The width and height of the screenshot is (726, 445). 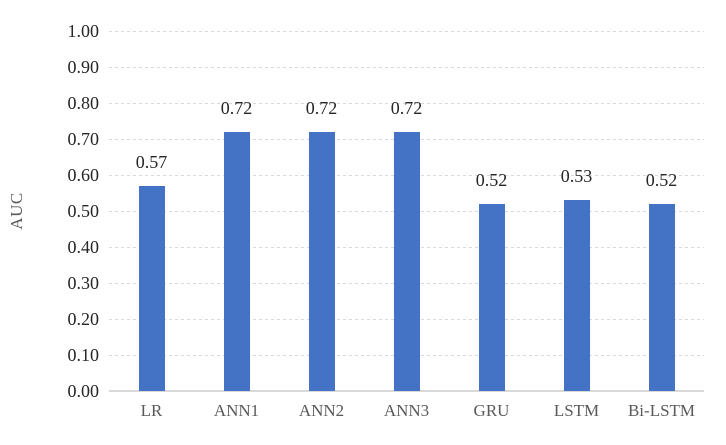 What do you see at coordinates (16, 211) in the screenshot?
I see `y-axis-title: AUC` at bounding box center [16, 211].